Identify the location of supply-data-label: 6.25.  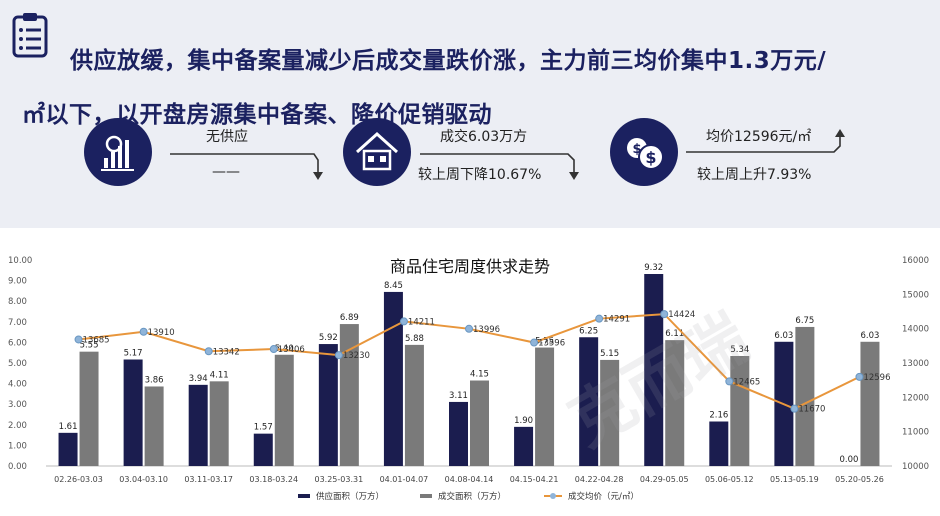
(588, 331).